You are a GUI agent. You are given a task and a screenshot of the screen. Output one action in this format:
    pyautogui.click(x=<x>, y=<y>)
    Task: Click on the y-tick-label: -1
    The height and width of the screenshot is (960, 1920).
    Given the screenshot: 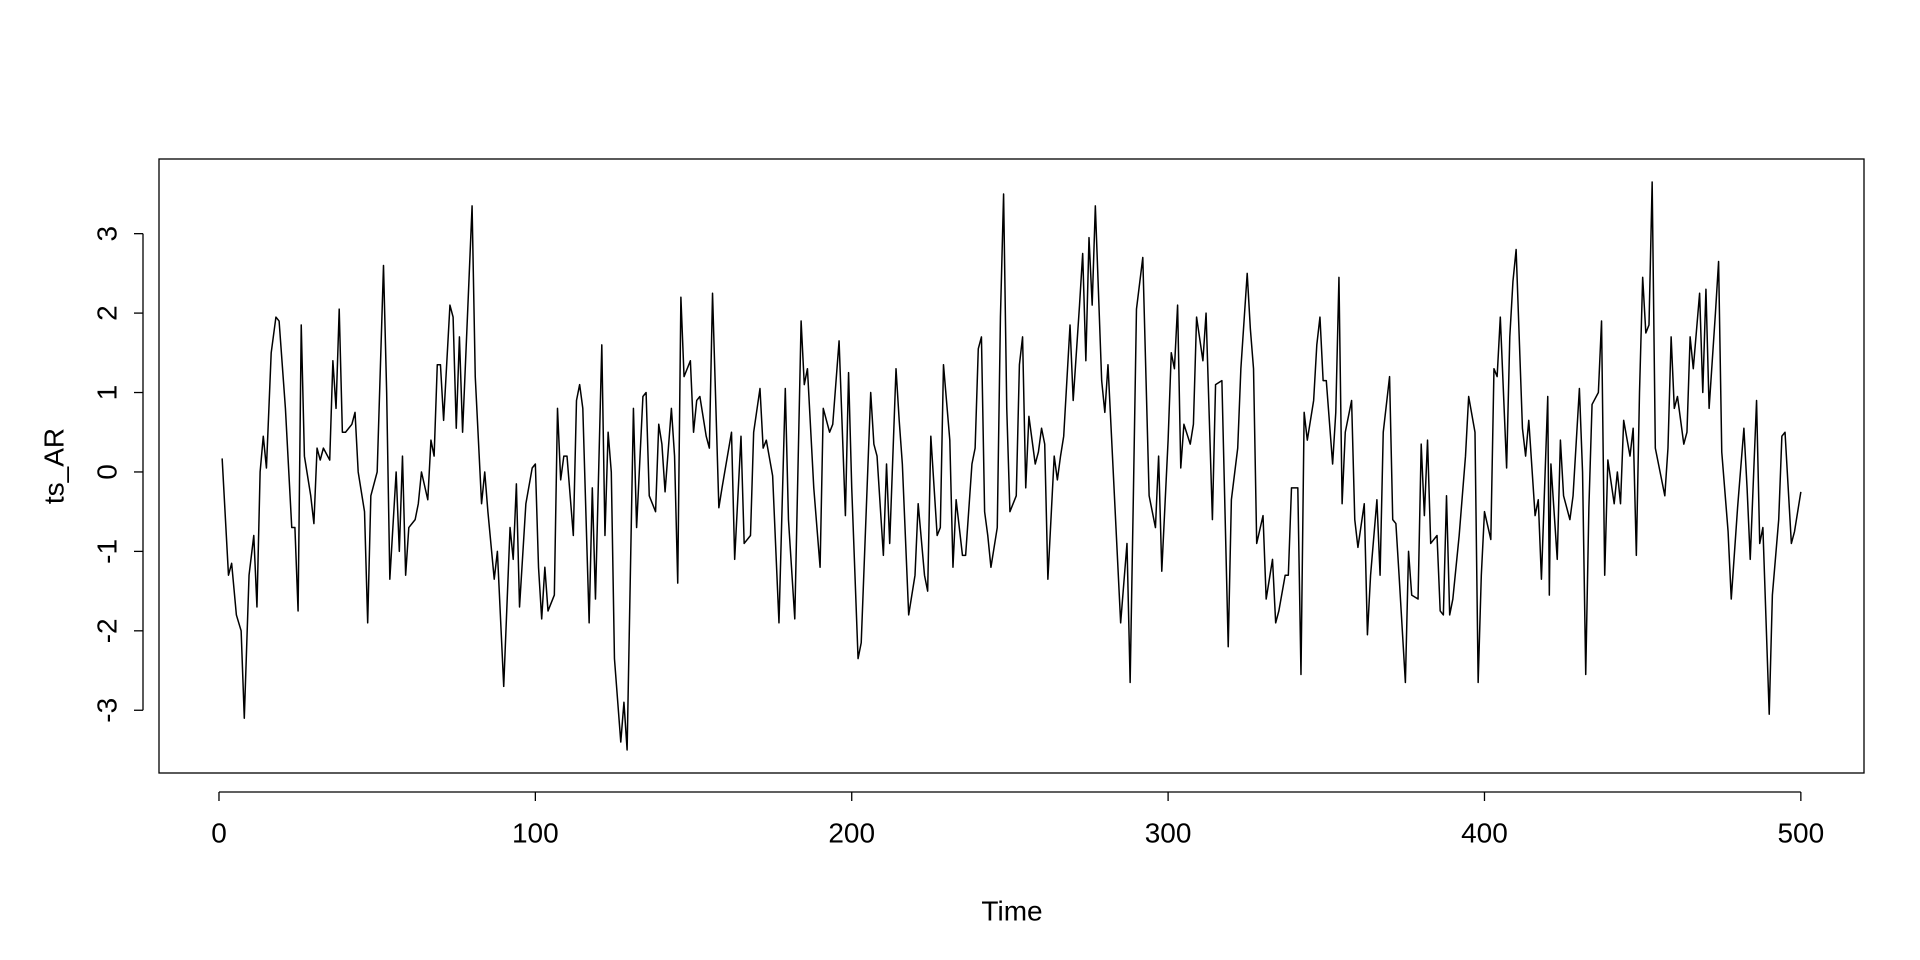 What is the action you would take?
    pyautogui.click(x=106, y=551)
    